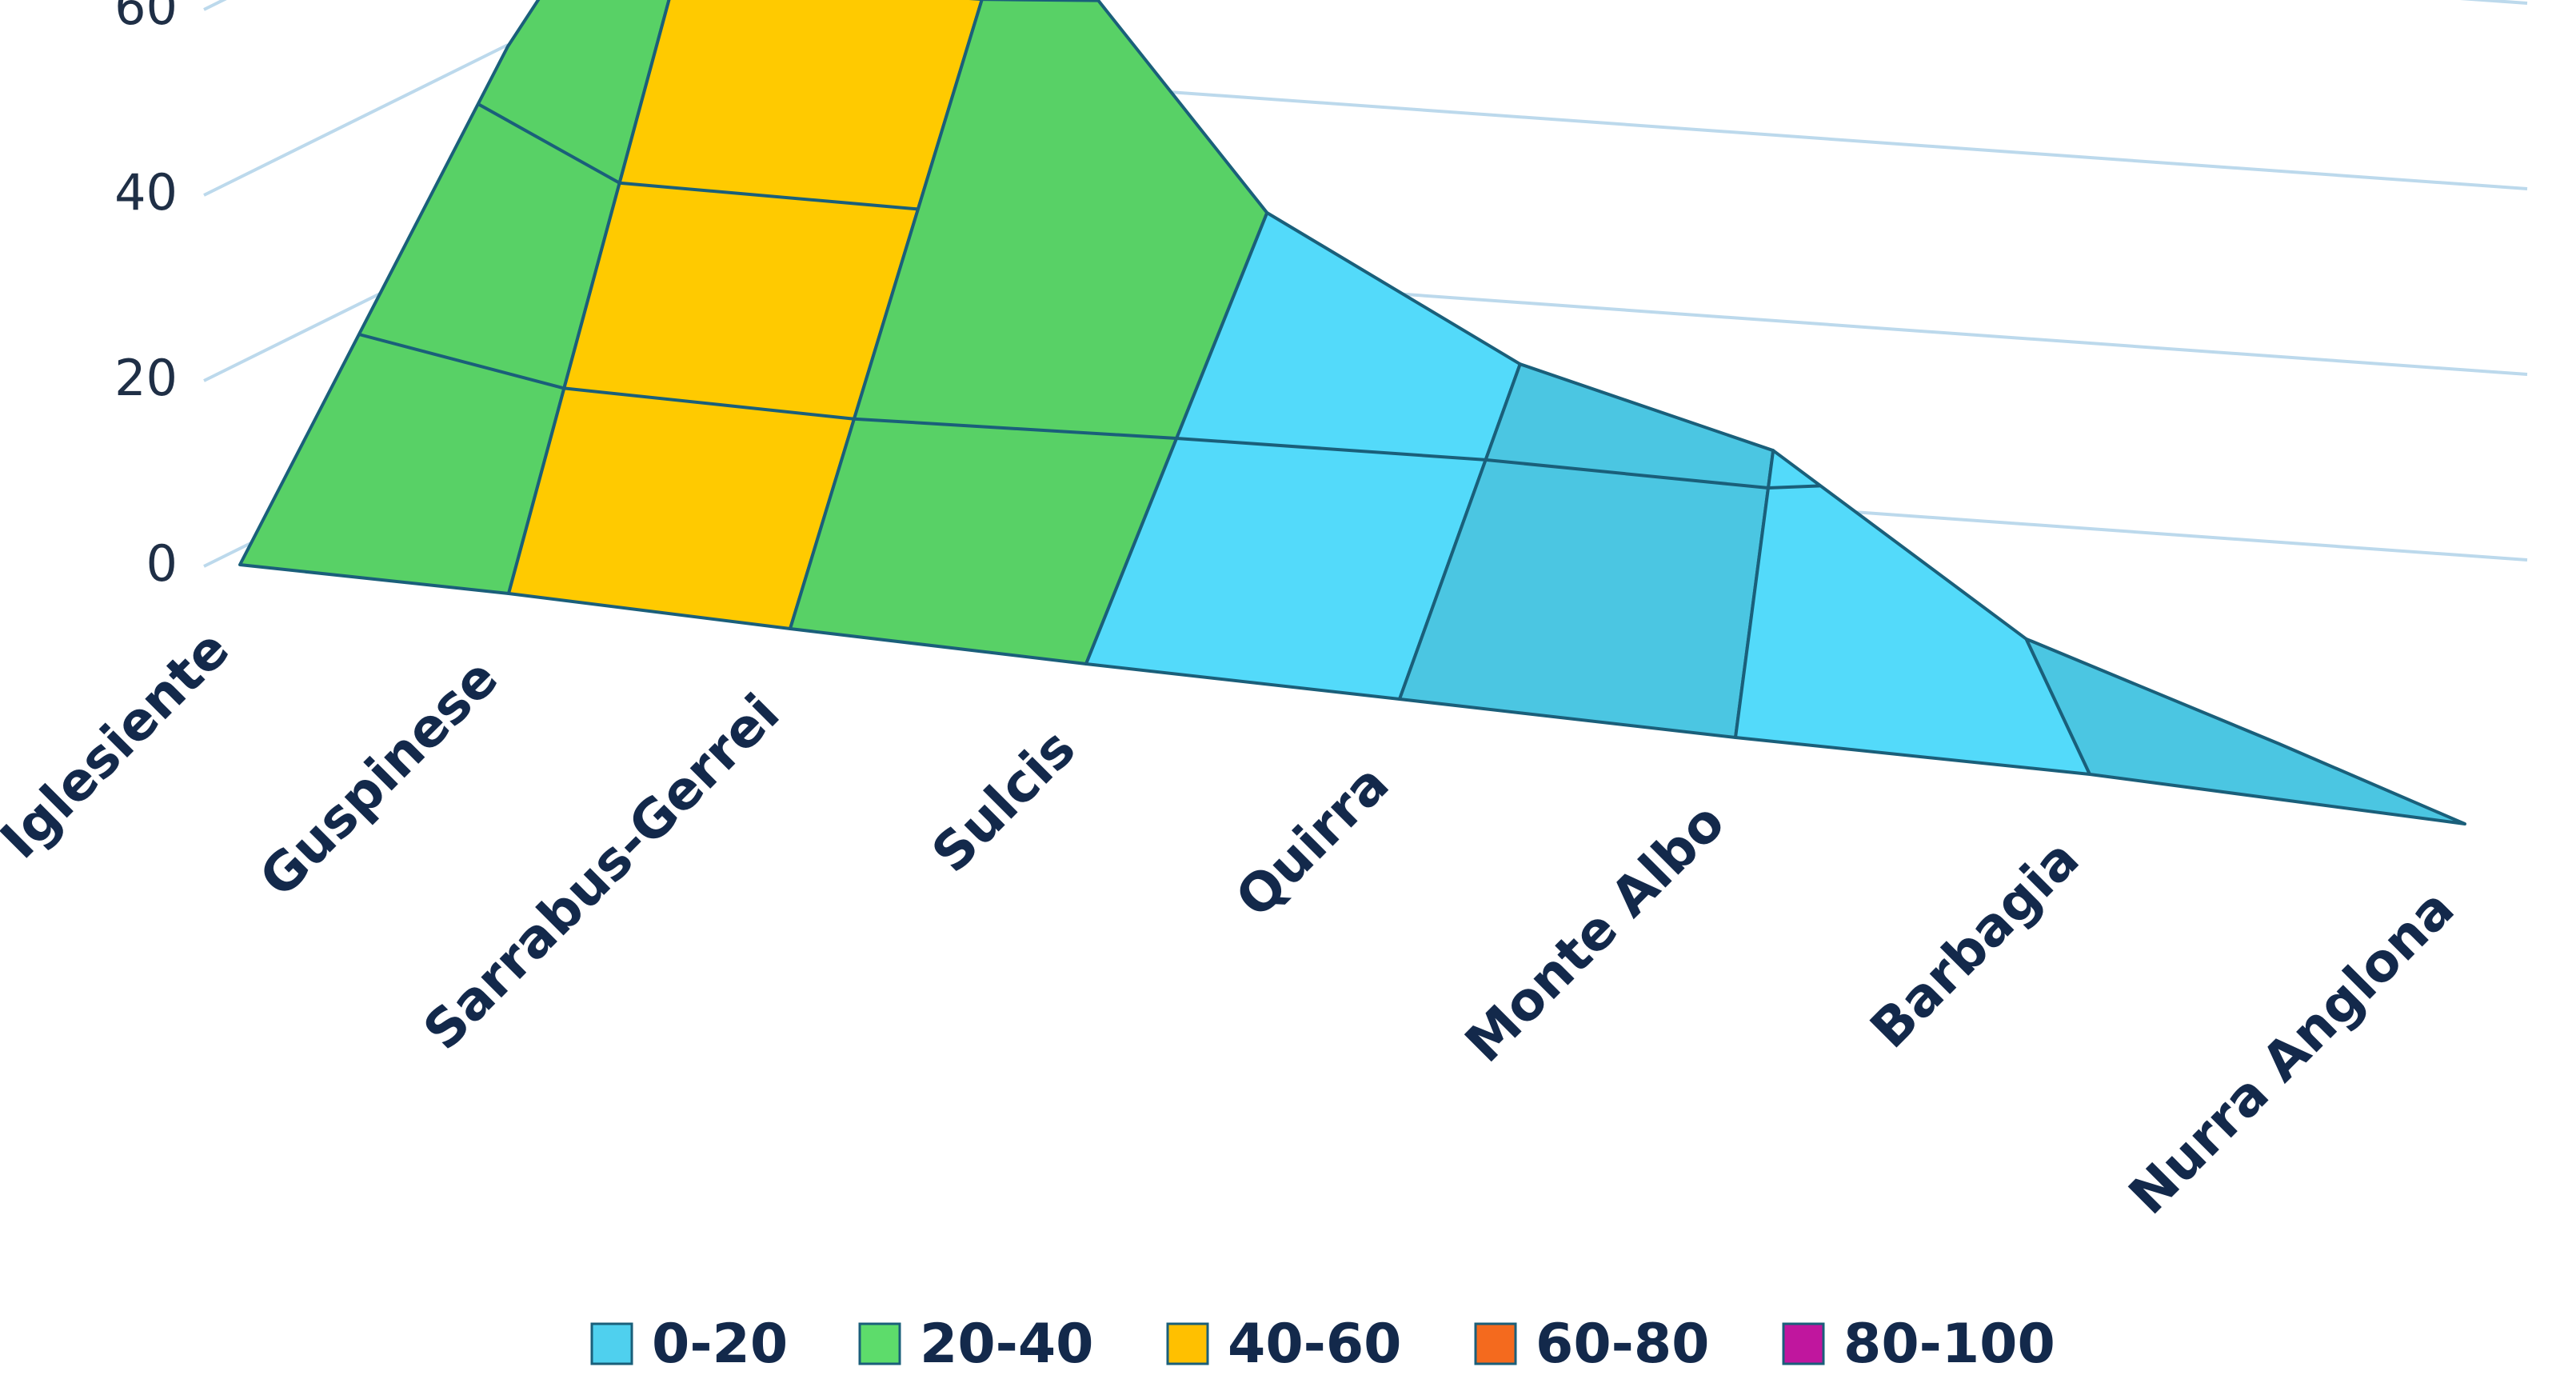  What do you see at coordinates (146, 378) in the screenshot?
I see `y-tick-label: 20` at bounding box center [146, 378].